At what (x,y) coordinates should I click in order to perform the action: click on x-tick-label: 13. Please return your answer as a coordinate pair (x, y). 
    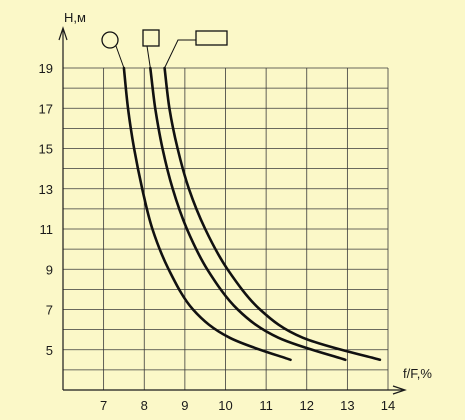
    Looking at the image, I should click on (347, 405).